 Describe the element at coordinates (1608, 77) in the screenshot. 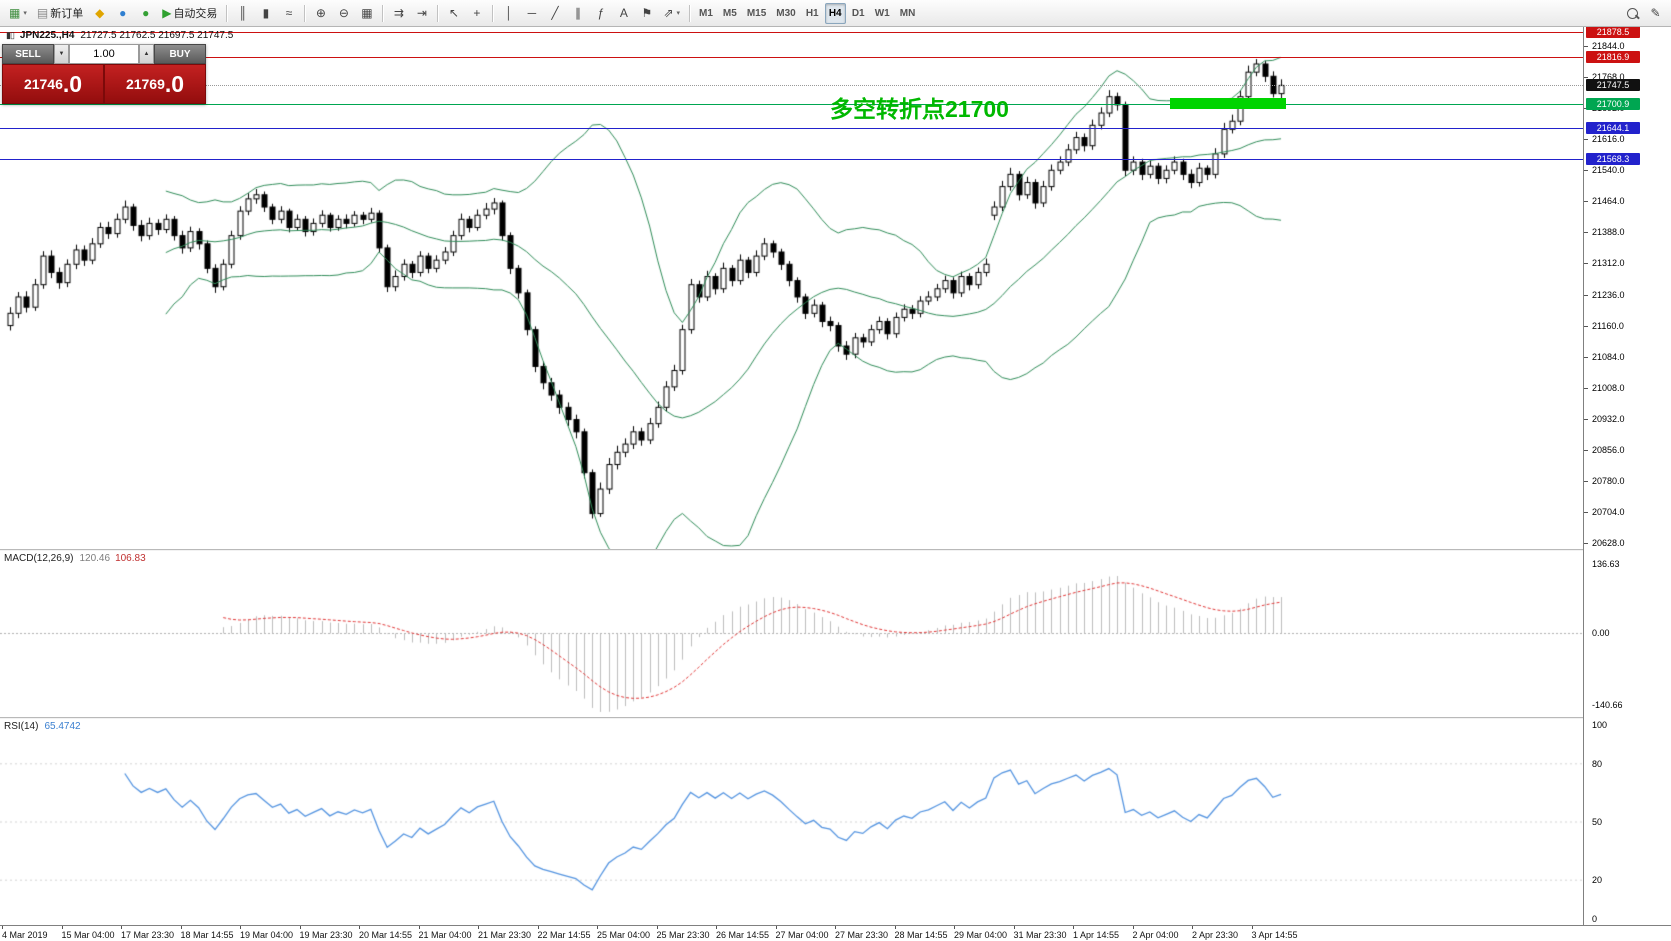

I see `price-axis-label: 21768.0` at that location.